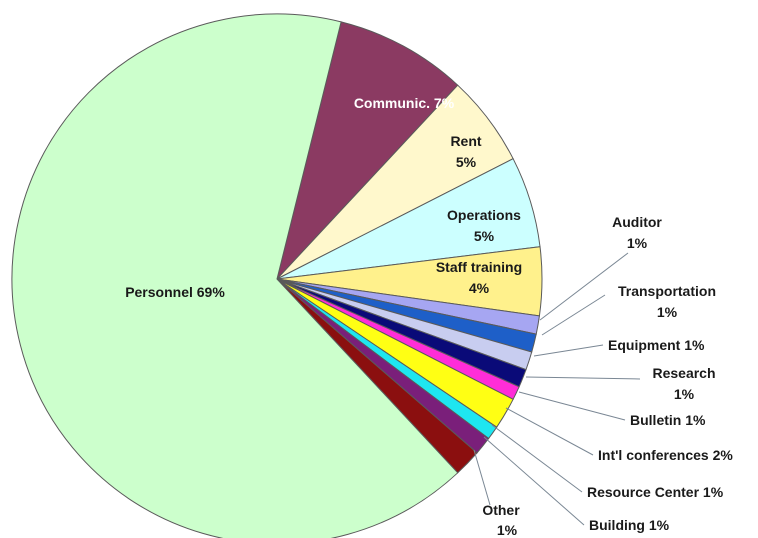 The image size is (758, 538). What do you see at coordinates (584, 286) in the screenshot?
I see `leader-line-auditor` at bounding box center [584, 286].